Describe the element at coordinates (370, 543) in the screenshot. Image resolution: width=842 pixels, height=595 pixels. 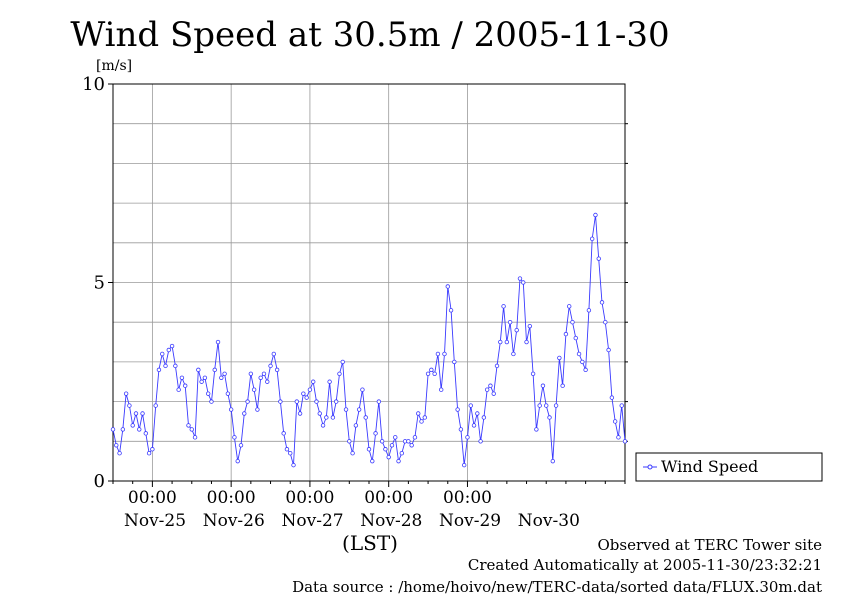
I see `x-axis-label: (LST)` at that location.